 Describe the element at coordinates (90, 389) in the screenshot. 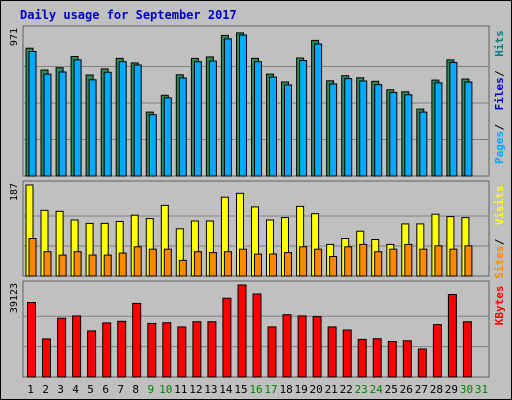

I see `day-label-5: 5` at that location.